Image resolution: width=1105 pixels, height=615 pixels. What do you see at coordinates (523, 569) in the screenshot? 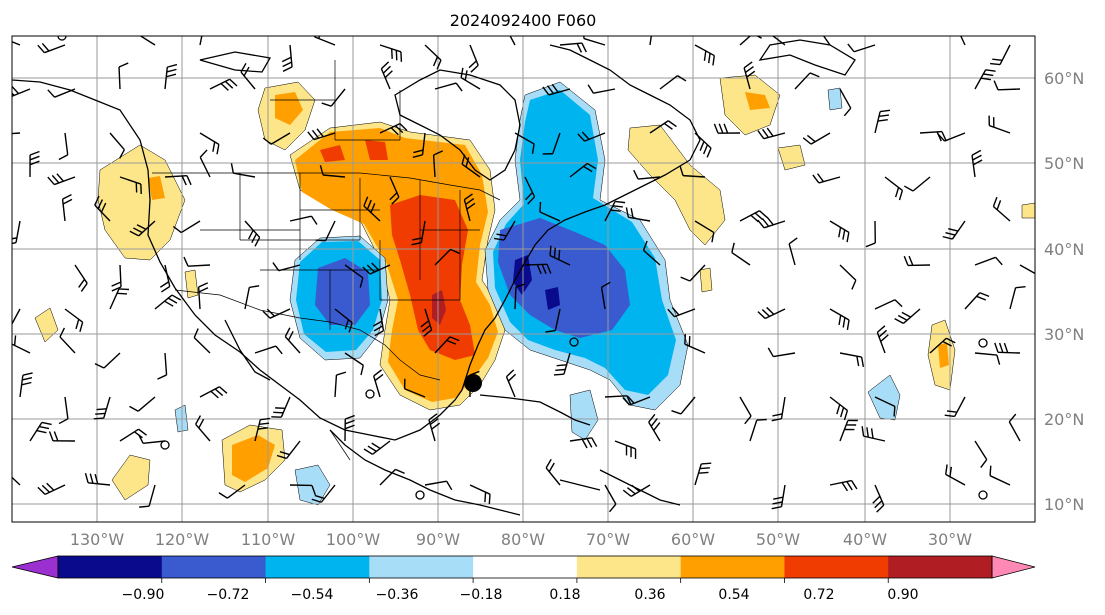
I see `colorbar` at bounding box center [523, 569].